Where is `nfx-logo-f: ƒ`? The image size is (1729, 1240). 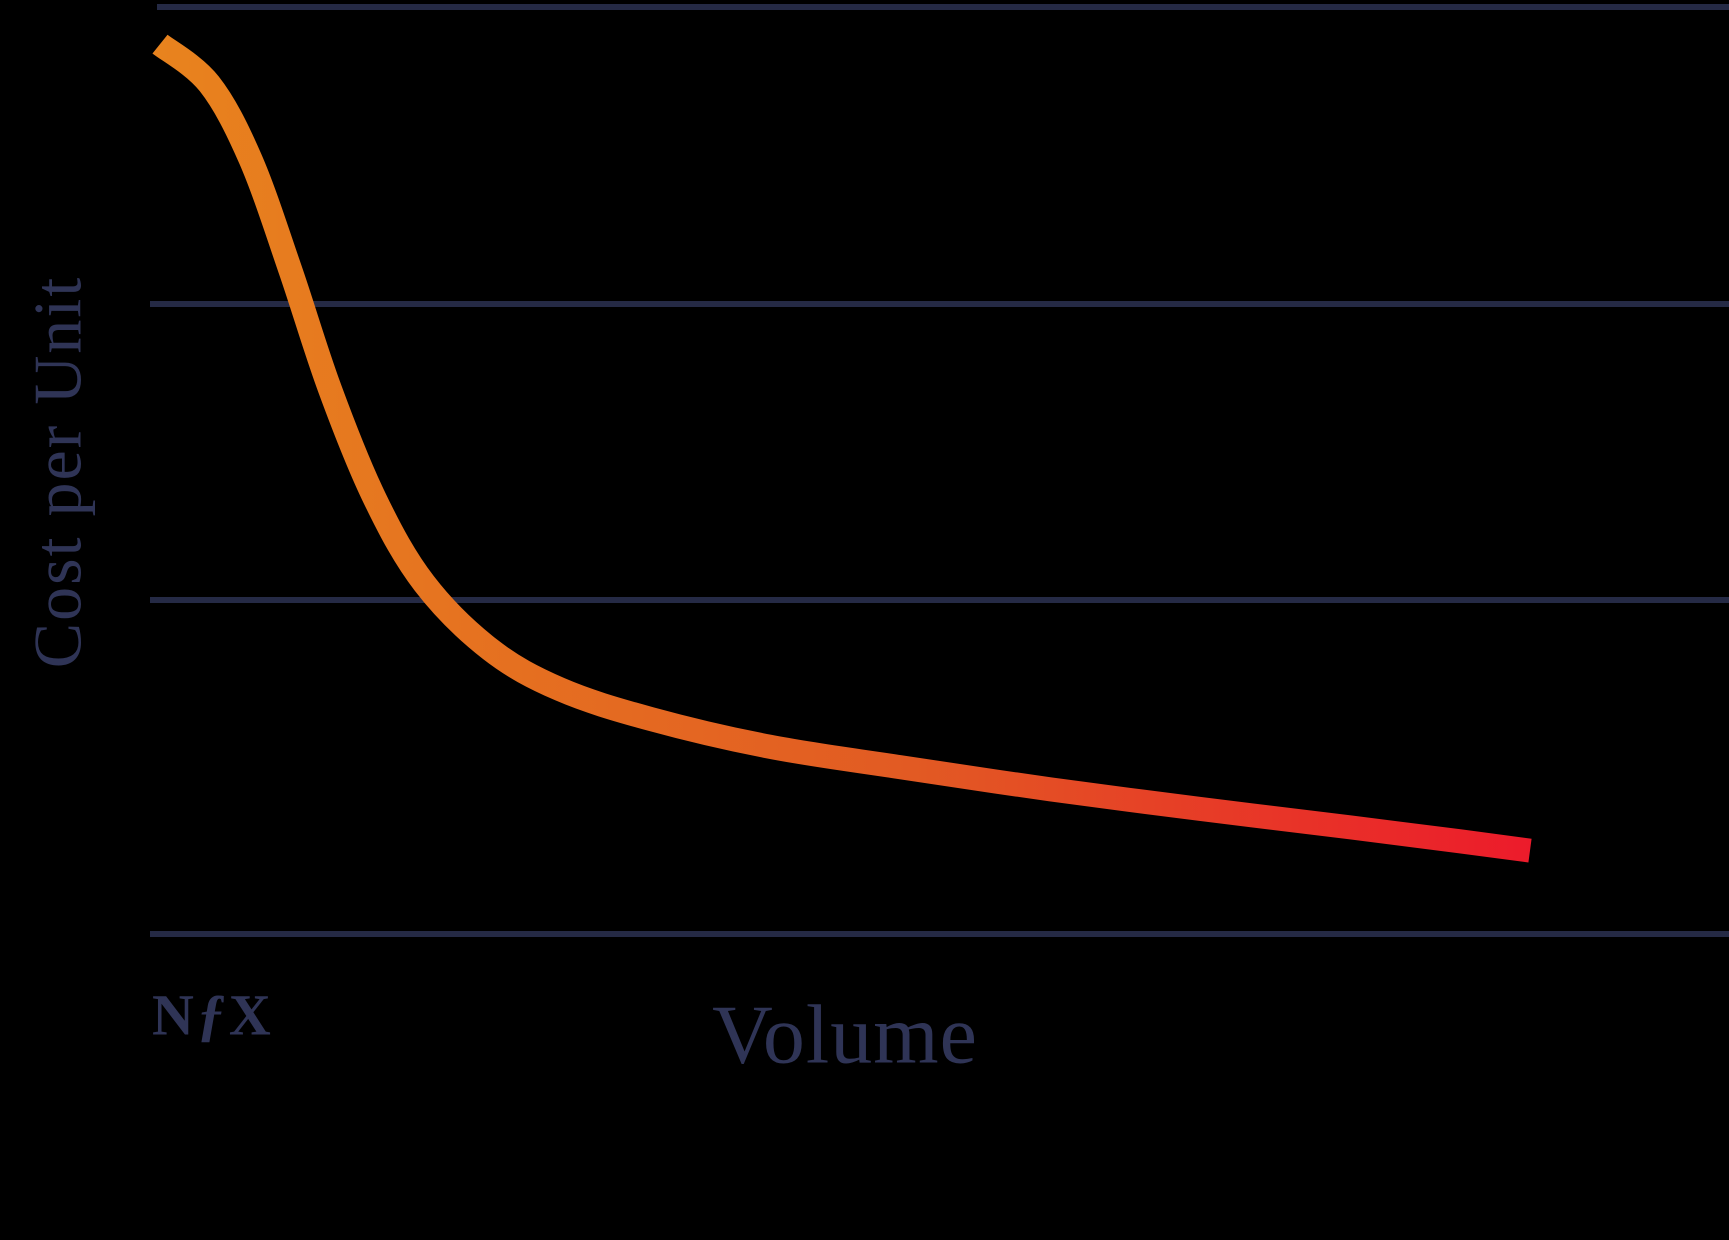 nfx-logo-f: ƒ is located at coordinates (212, 1015).